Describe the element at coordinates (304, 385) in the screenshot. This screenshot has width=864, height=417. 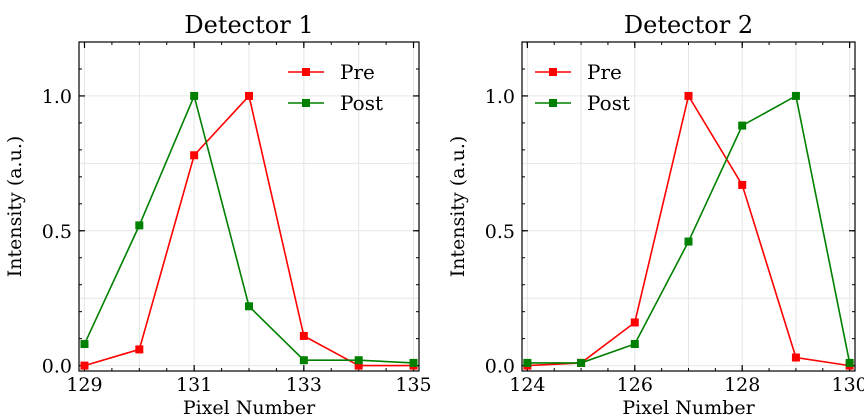
I see `x-tick-label: 133` at that location.